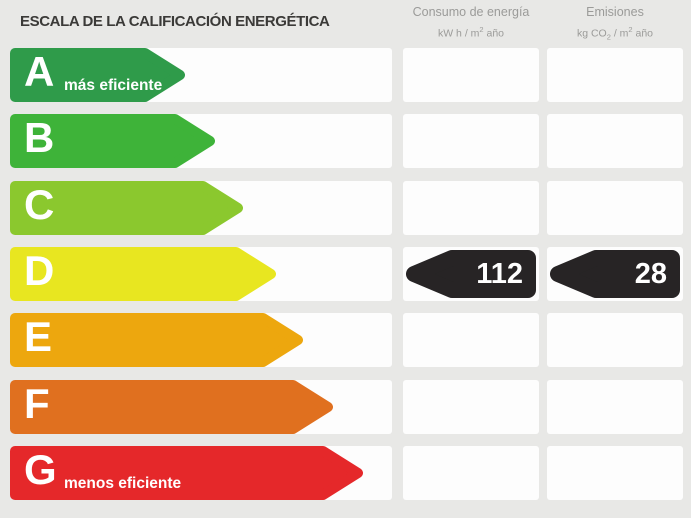 This screenshot has width=691, height=518. What do you see at coordinates (37, 403) in the screenshot?
I see `rating-letter: F` at bounding box center [37, 403].